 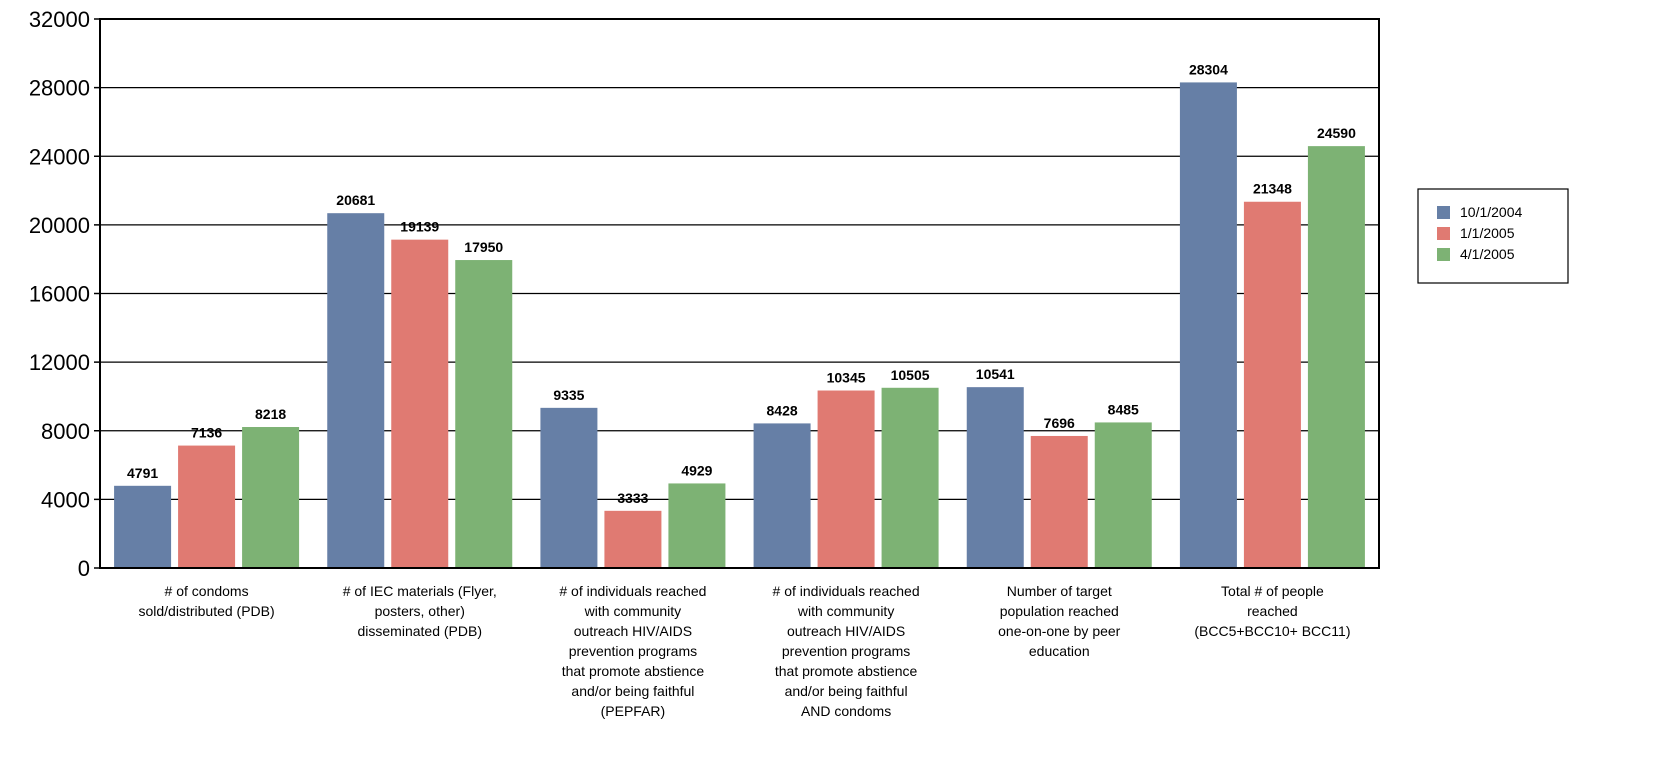 I want to click on data-label: 8218, so click(x=270, y=414).